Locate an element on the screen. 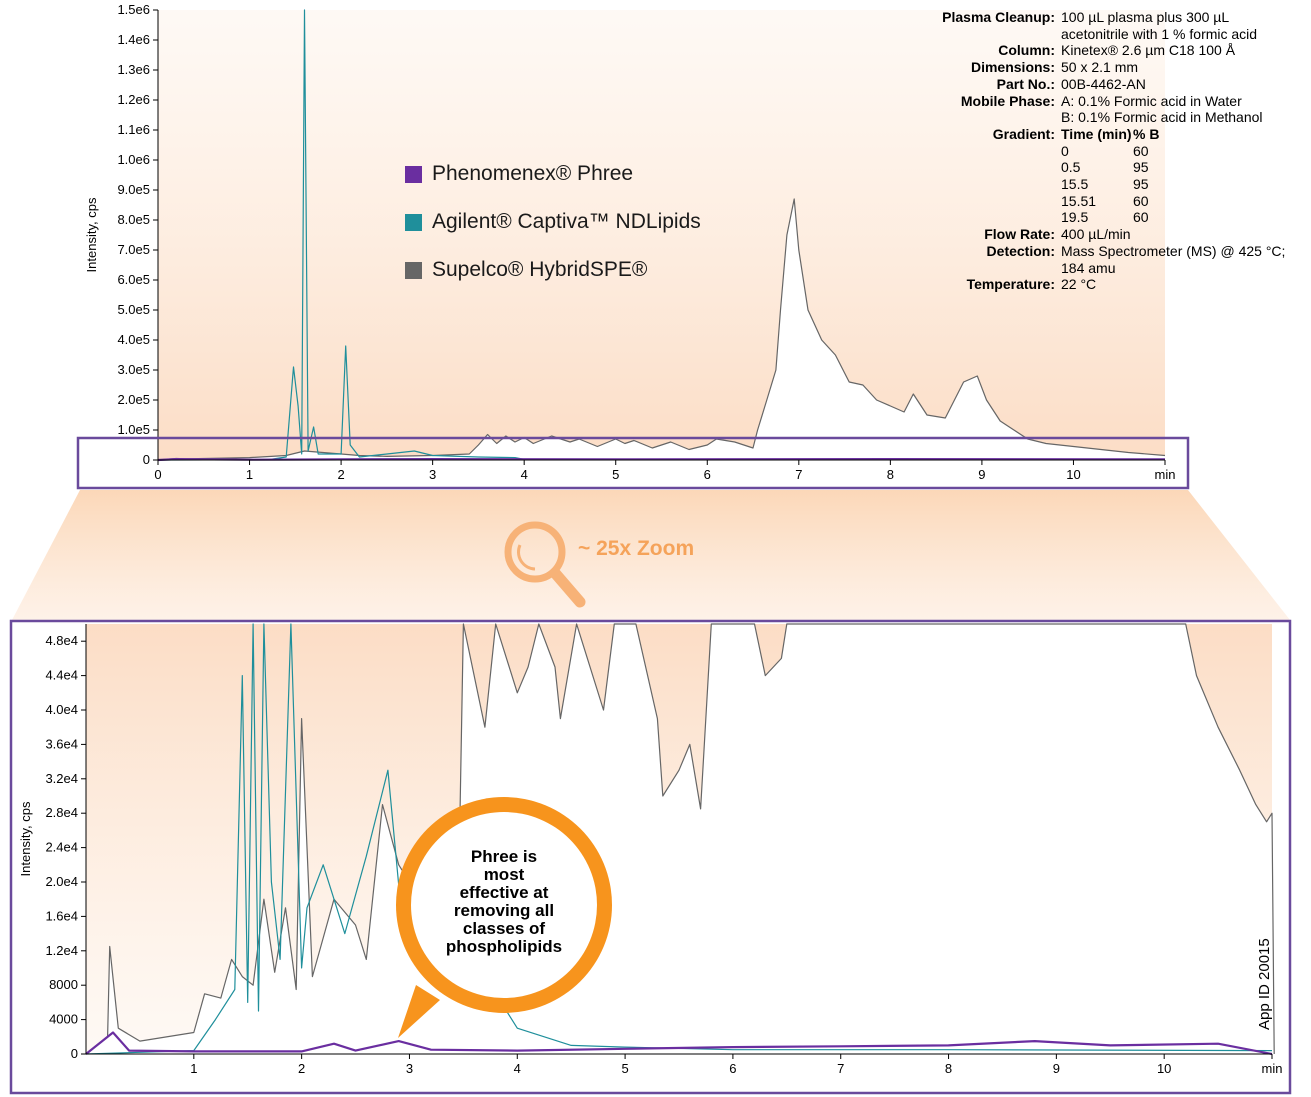 The width and height of the screenshot is (1311, 1097). y-tick-label: 1.2e4 is located at coordinates (61, 950).